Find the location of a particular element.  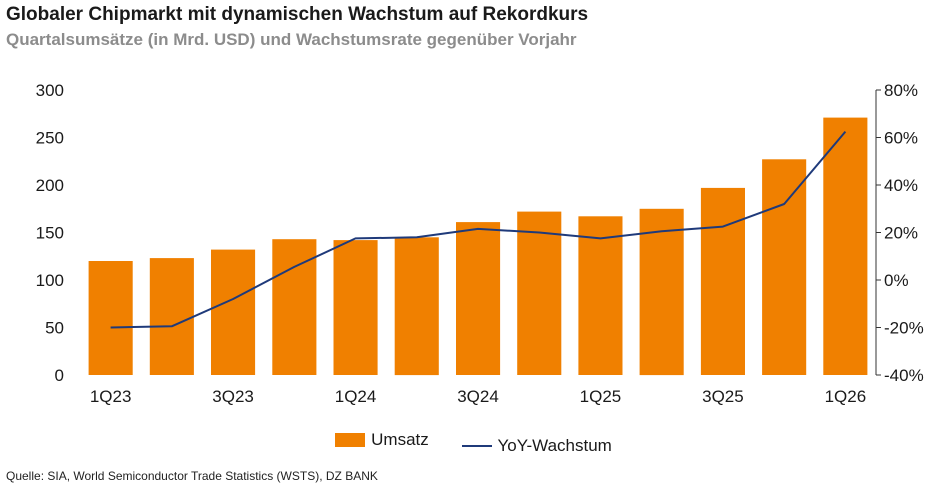

bar-1Q25 is located at coordinates (600, 295).